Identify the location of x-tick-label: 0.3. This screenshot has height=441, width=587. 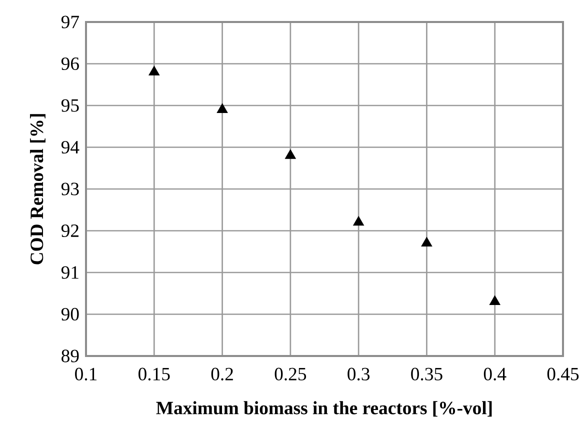
(359, 374).